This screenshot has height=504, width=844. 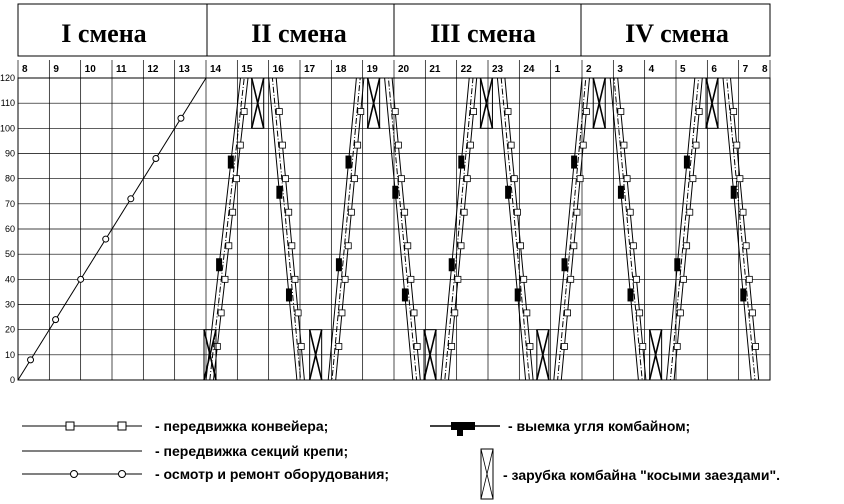 I want to click on legend-supports-label: - передвижка секций крепи;, so click(x=251, y=451).